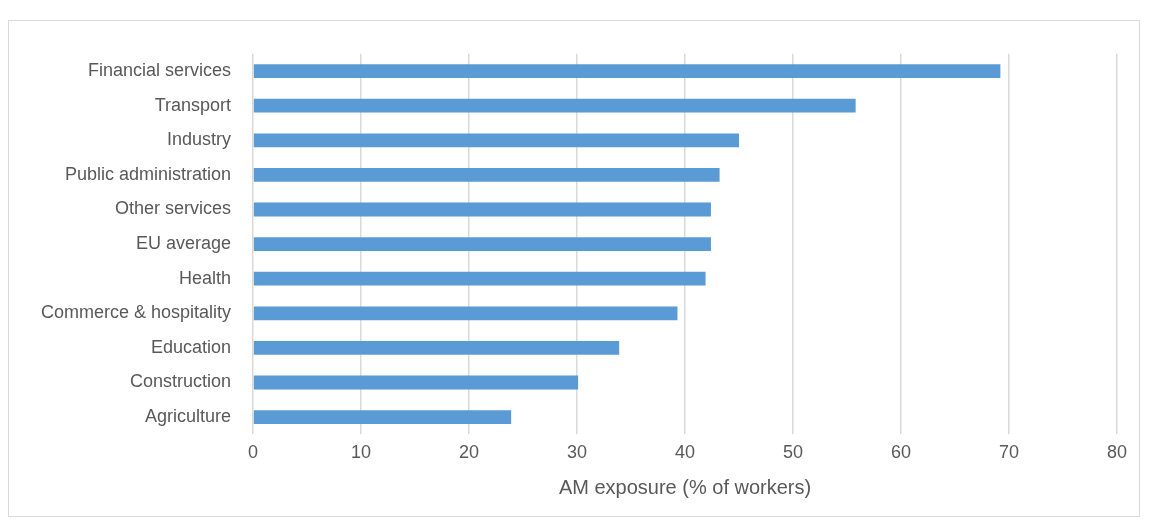 This screenshot has height=531, width=1164. Describe the element at coordinates (685, 452) in the screenshot. I see `x-tick-label: 40` at that location.